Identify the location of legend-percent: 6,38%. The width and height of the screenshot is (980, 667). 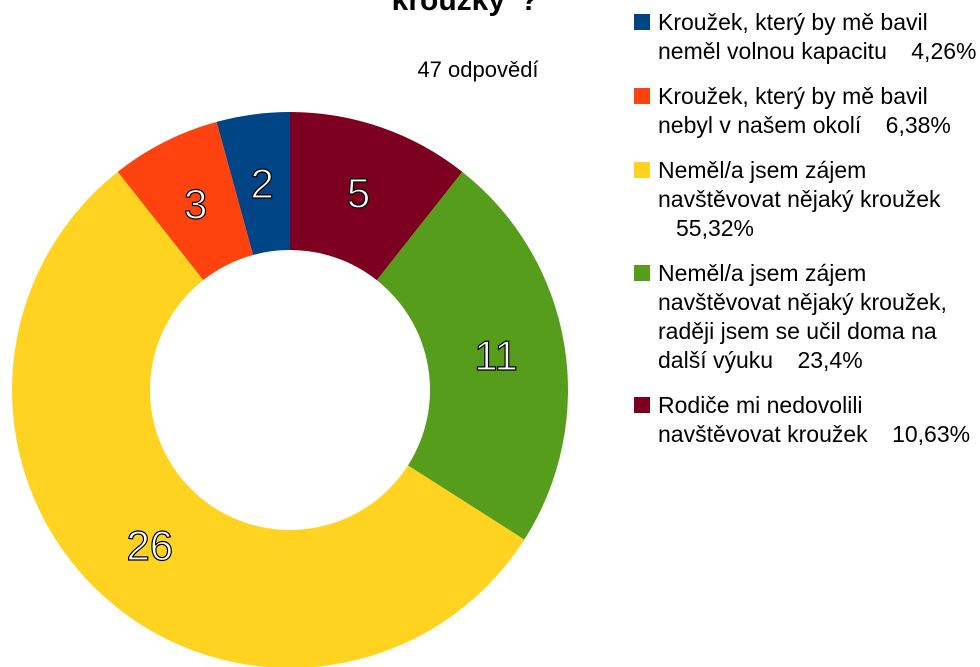
(918, 125).